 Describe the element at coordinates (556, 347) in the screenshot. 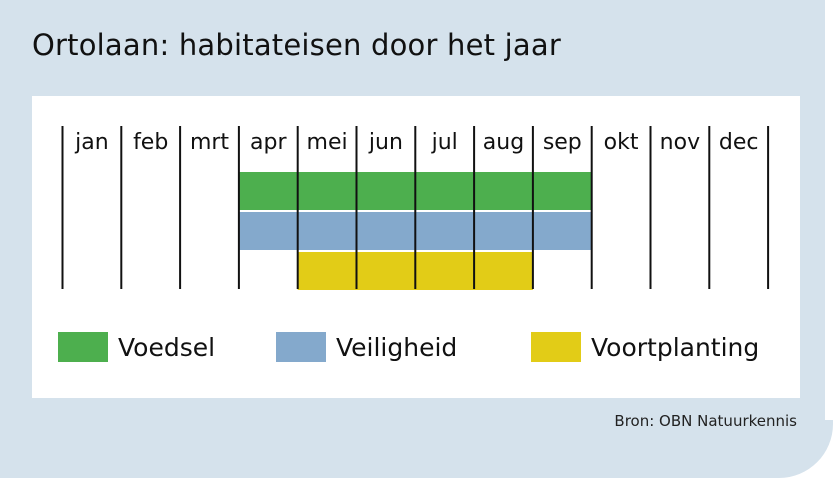

I see `legend-swatch-voortplanting` at that location.